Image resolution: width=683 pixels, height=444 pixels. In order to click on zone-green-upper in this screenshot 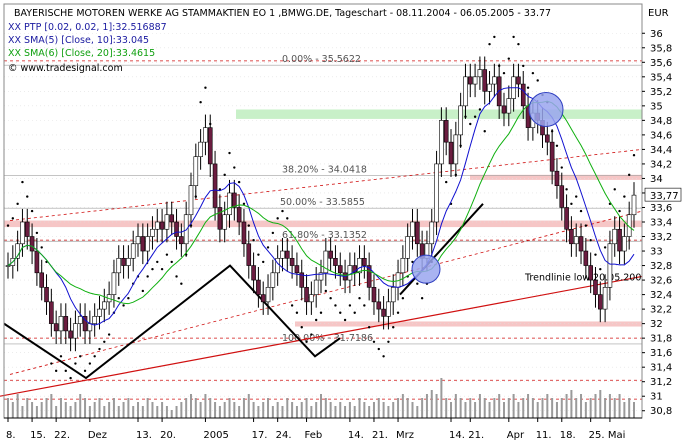, I will do `click(439, 114)`.